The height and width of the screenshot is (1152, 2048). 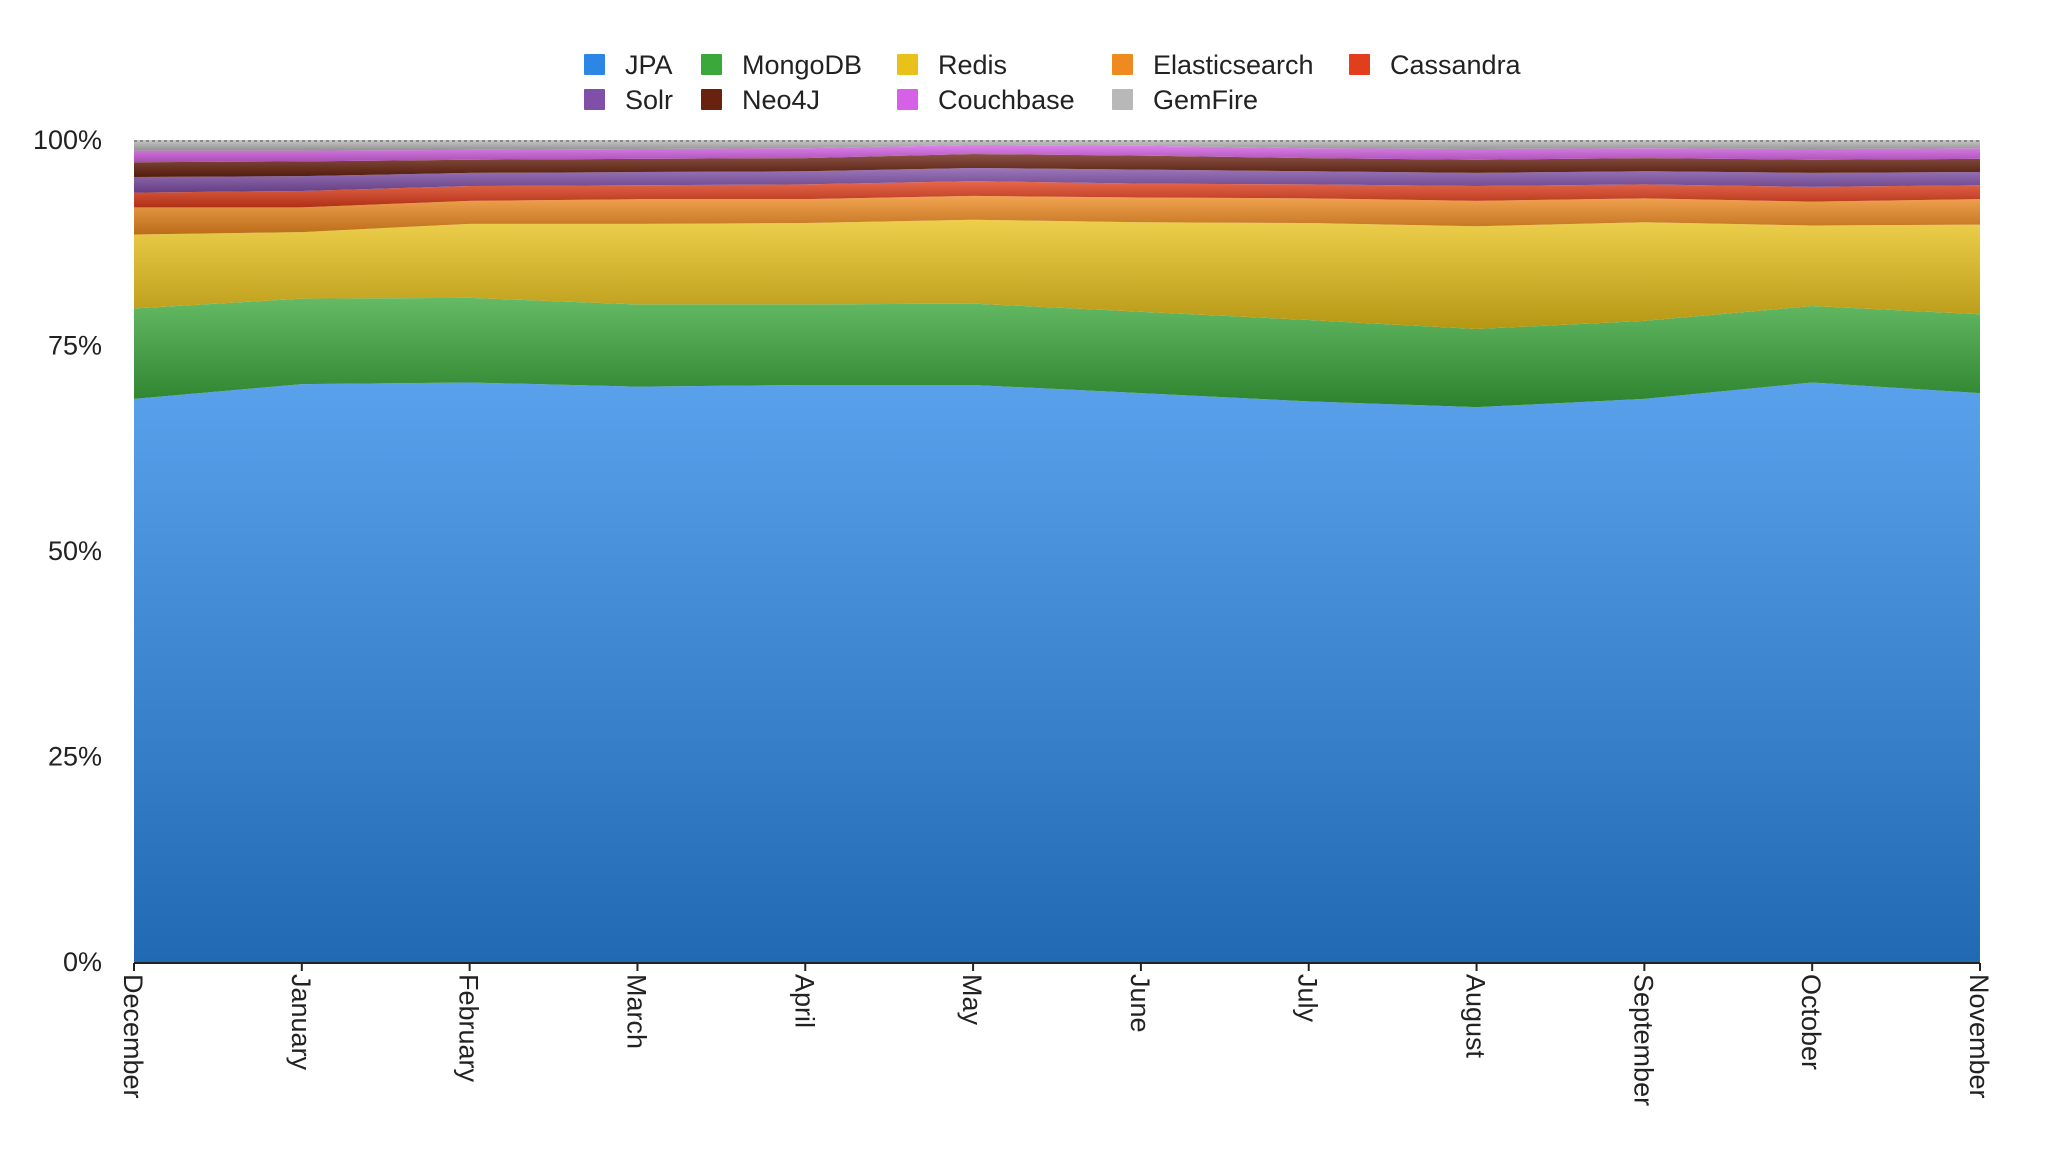 I want to click on x-tick-label: July, so click(x=1308, y=998).